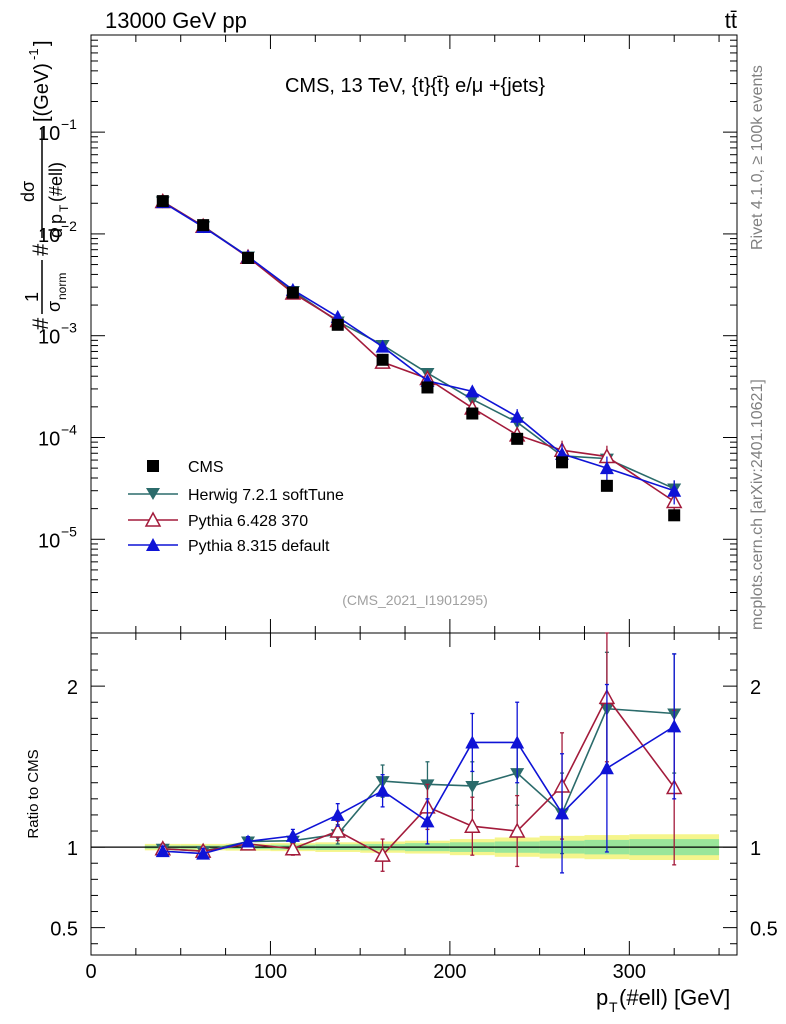  What do you see at coordinates (602, 997) in the screenshot?
I see `xlabel-p: p` at bounding box center [602, 997].